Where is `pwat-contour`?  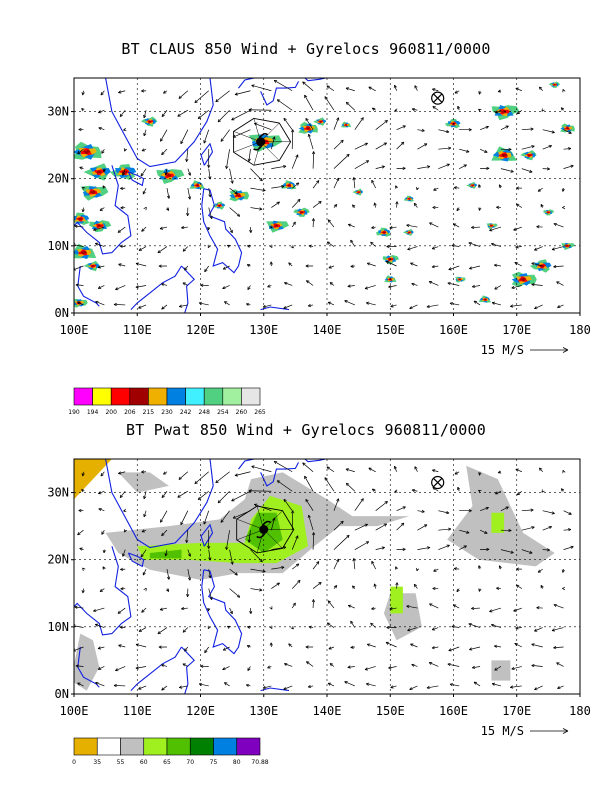 pwat-contour is located at coordinates (143, 482).